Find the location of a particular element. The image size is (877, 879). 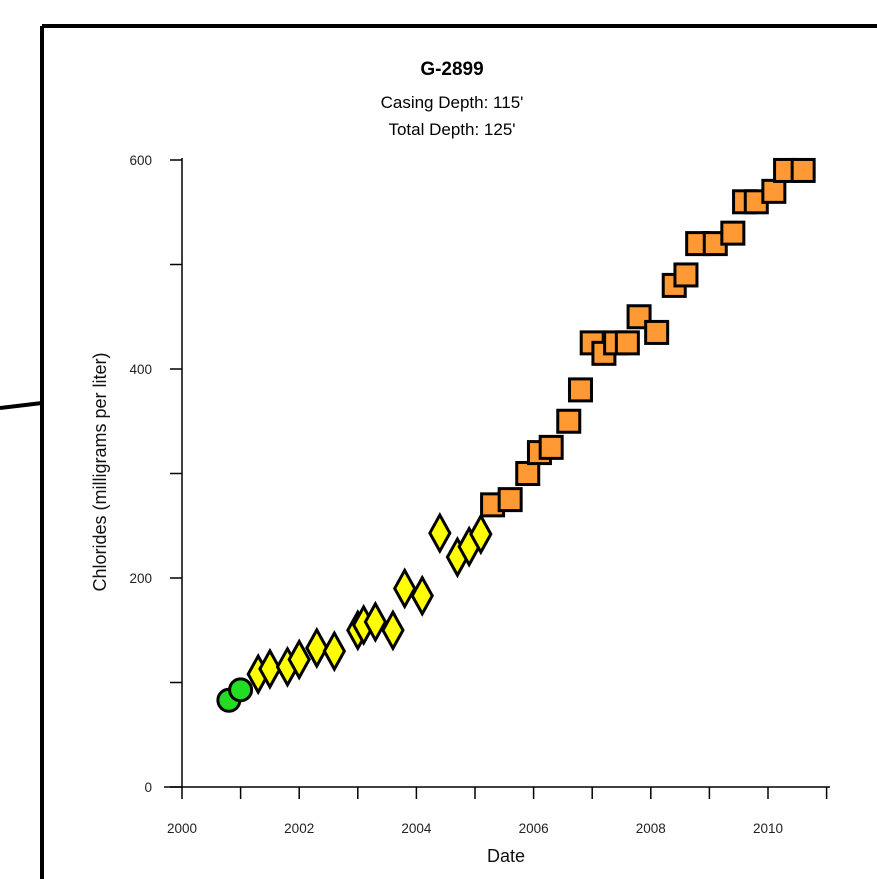

x-tick-label: 2004 is located at coordinates (416, 828).